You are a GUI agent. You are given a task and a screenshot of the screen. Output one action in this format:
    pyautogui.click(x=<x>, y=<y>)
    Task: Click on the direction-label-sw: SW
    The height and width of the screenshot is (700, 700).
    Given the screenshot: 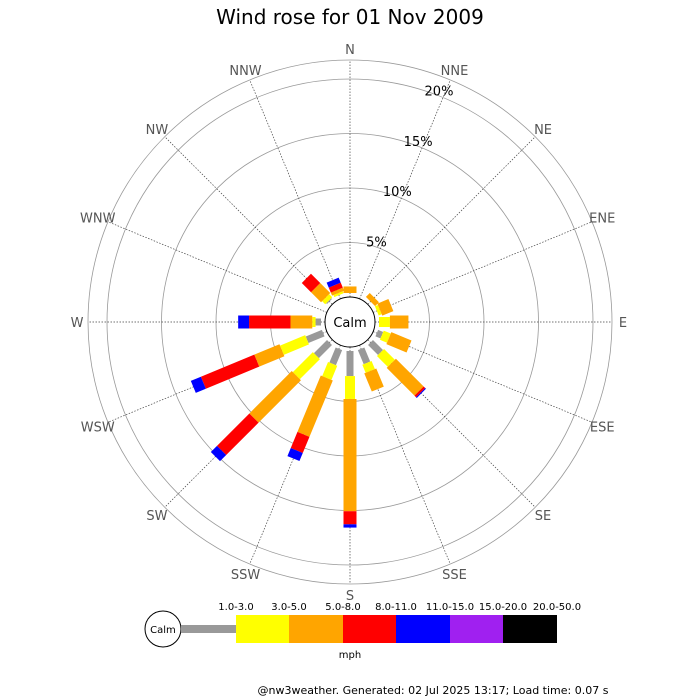 What is the action you would take?
    pyautogui.click(x=156, y=516)
    